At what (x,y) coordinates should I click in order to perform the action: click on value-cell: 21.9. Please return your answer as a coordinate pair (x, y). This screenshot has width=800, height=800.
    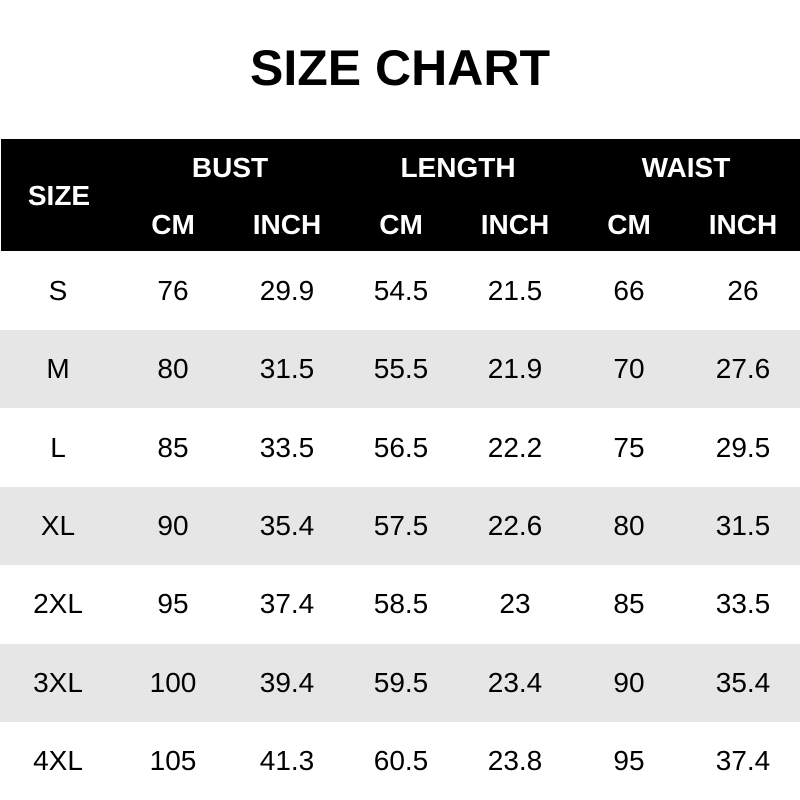
    Looking at the image, I should click on (515, 369).